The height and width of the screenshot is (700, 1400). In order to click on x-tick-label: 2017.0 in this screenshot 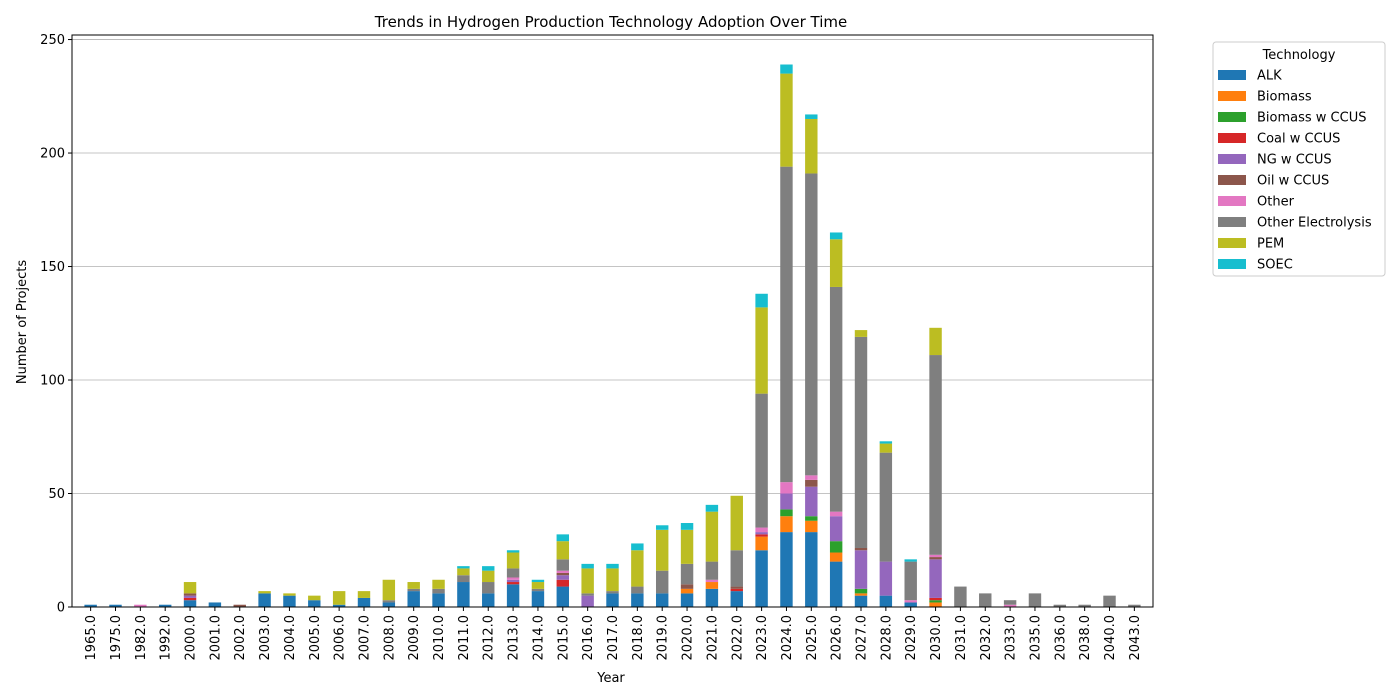, I will do `click(613, 638)`.